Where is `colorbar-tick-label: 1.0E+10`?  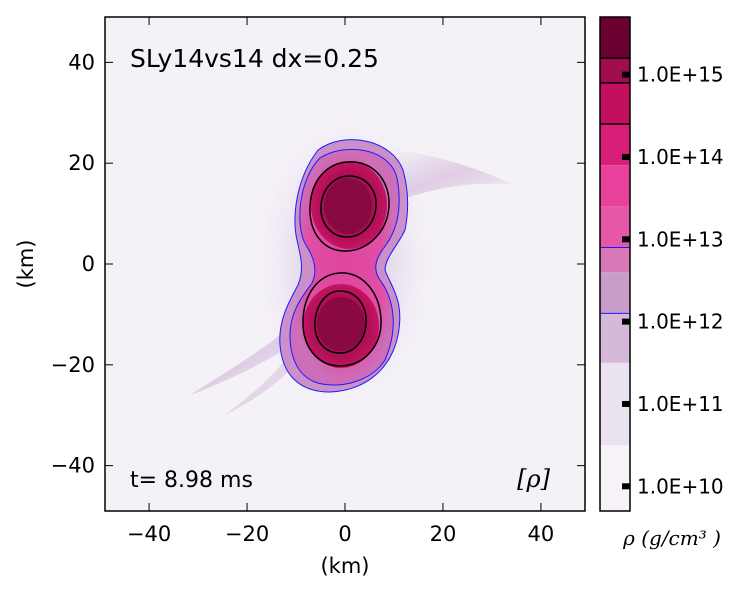
colorbar-tick-label: 1.0E+10 is located at coordinates (680, 486).